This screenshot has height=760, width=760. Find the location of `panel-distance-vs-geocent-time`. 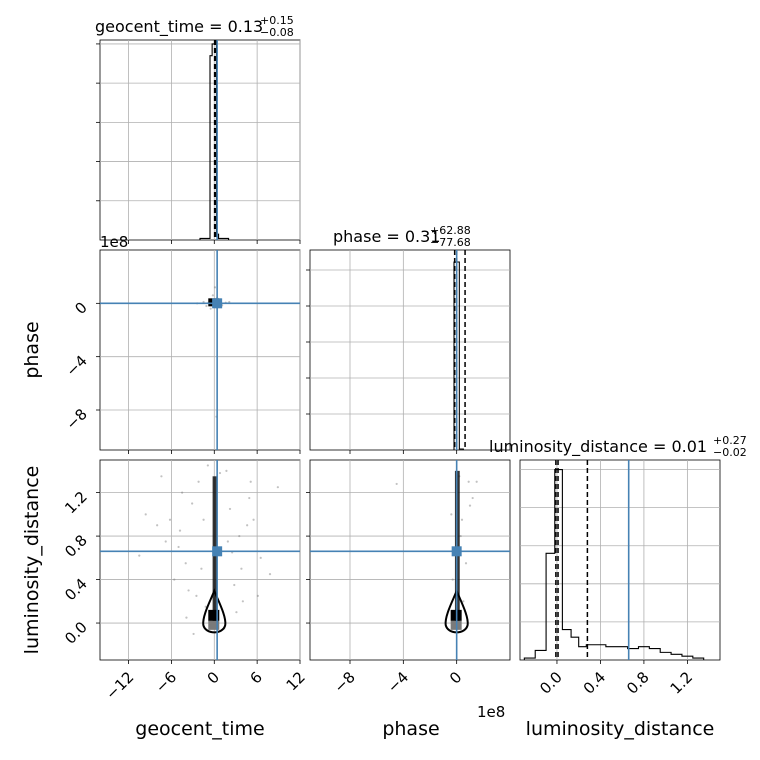

panel-distance-vs-geocent-time is located at coordinates (198, 561).